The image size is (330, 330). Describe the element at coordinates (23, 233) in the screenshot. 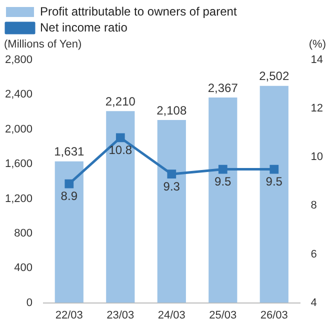

I see `y-tick-label: 800` at that location.